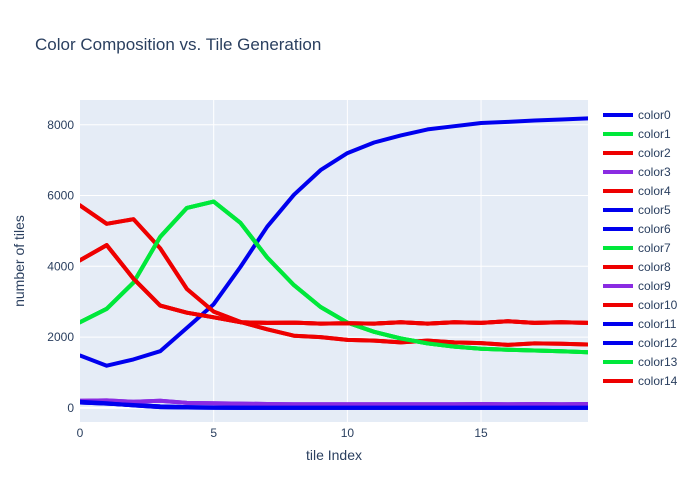 Image resolution: width=700 pixels, height=500 pixels. What do you see at coordinates (654, 248) in the screenshot?
I see `legend-label: color7` at bounding box center [654, 248].